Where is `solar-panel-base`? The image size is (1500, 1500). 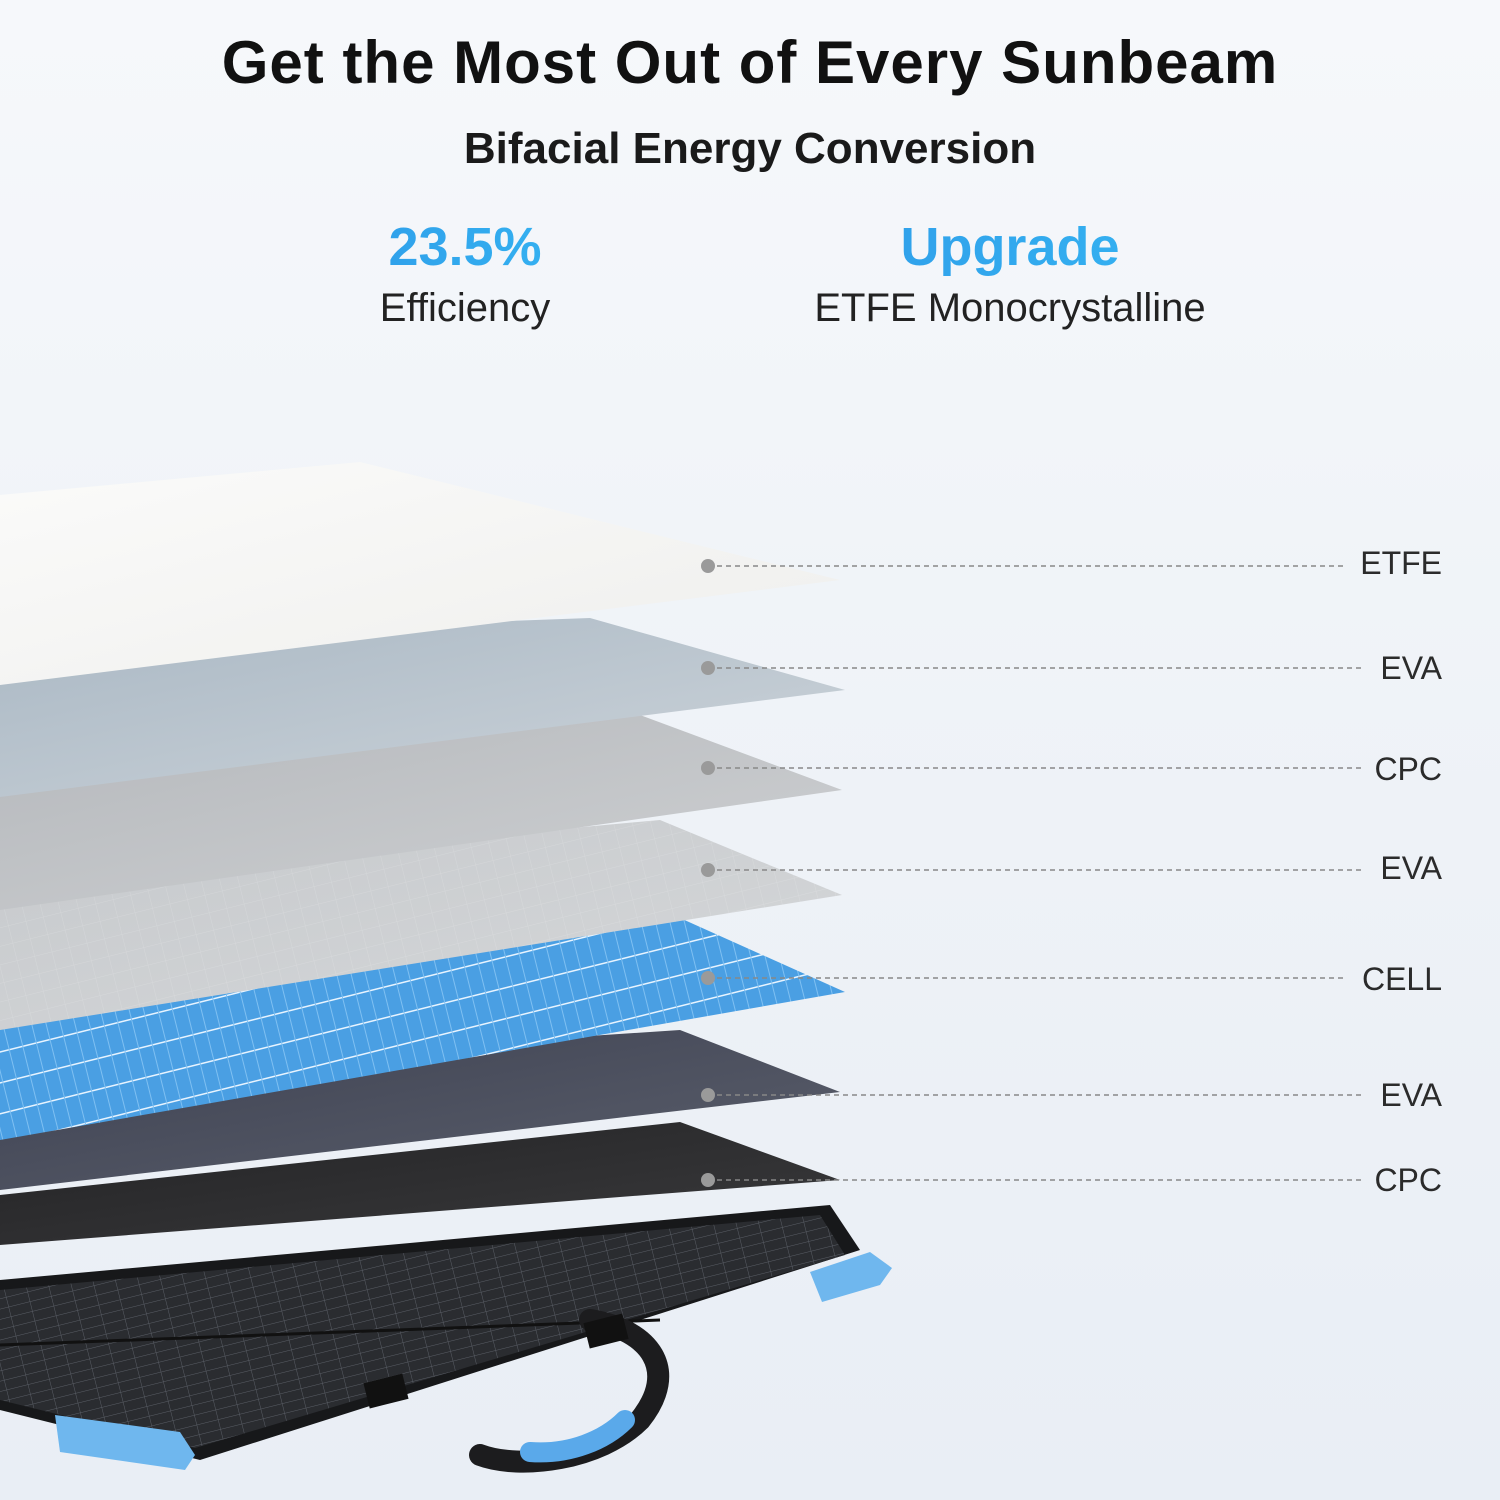
solar-panel-base is located at coordinates (446, 1339).